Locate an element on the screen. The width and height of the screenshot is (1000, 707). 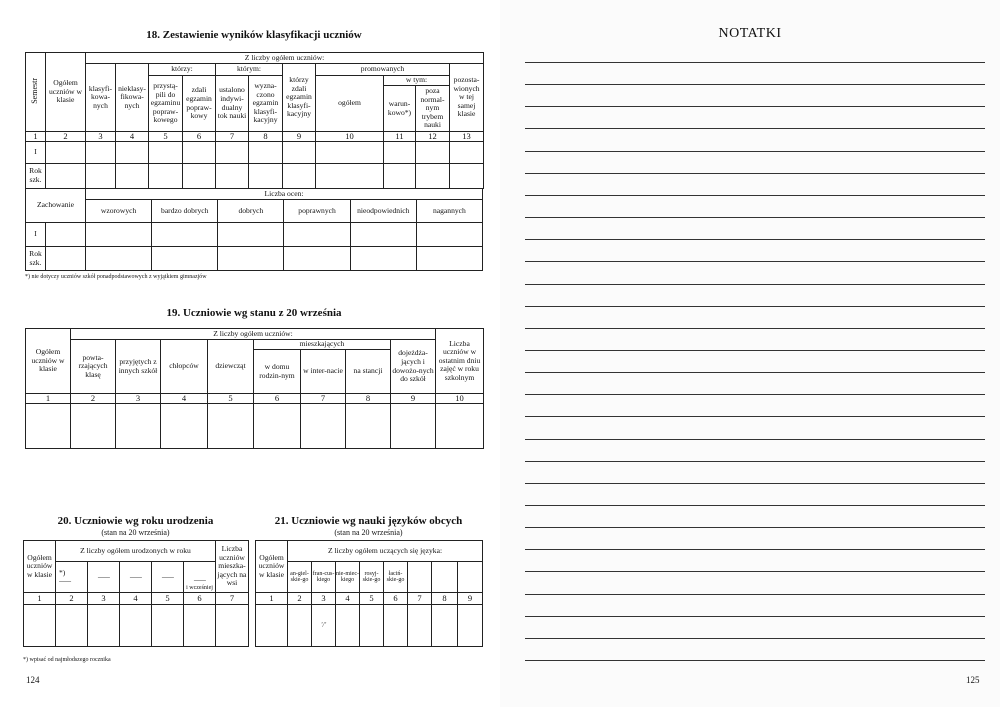
column-number: 7 is located at coordinates (323, 398).